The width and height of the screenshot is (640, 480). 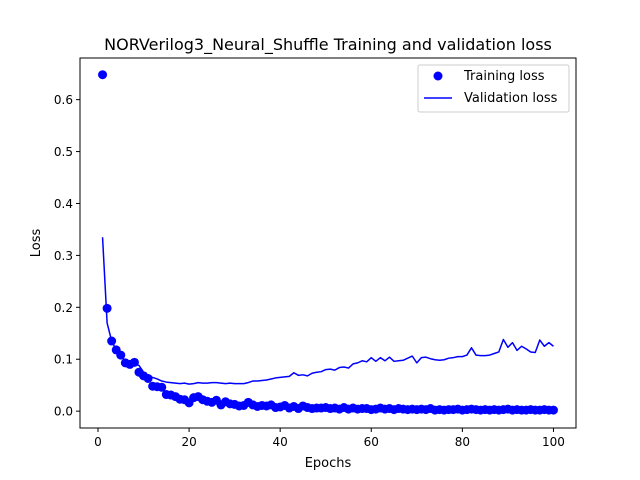 What do you see at coordinates (462, 442) in the screenshot?
I see `x-tick-label: 80` at bounding box center [462, 442].